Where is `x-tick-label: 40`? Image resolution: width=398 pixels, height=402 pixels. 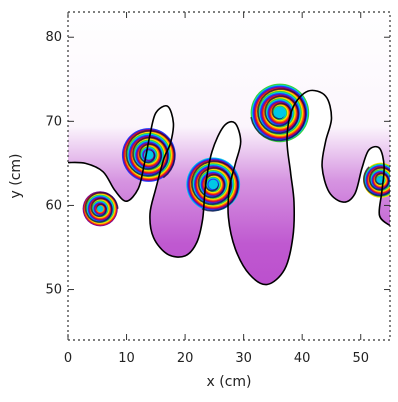 x-tick-label: 40 is located at coordinates (302, 358).